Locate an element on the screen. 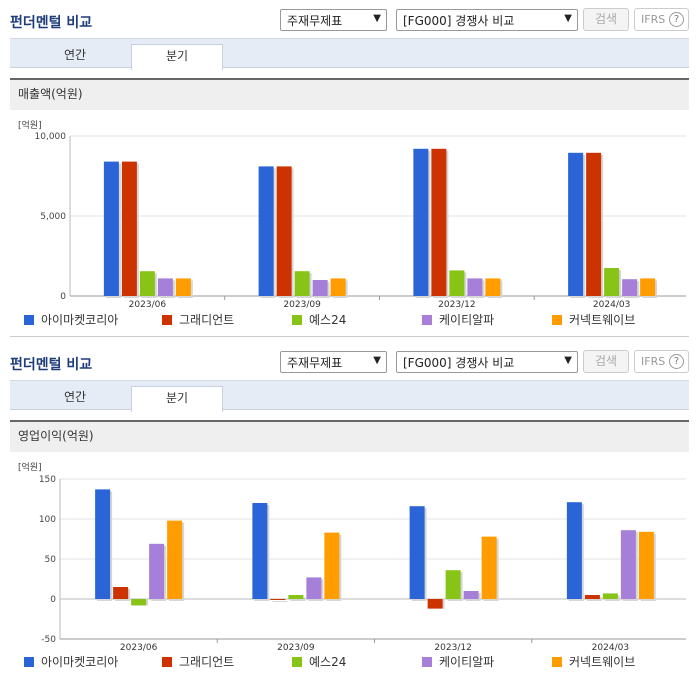 The image size is (696, 684). y-tick-label: -50 is located at coordinates (48, 640).